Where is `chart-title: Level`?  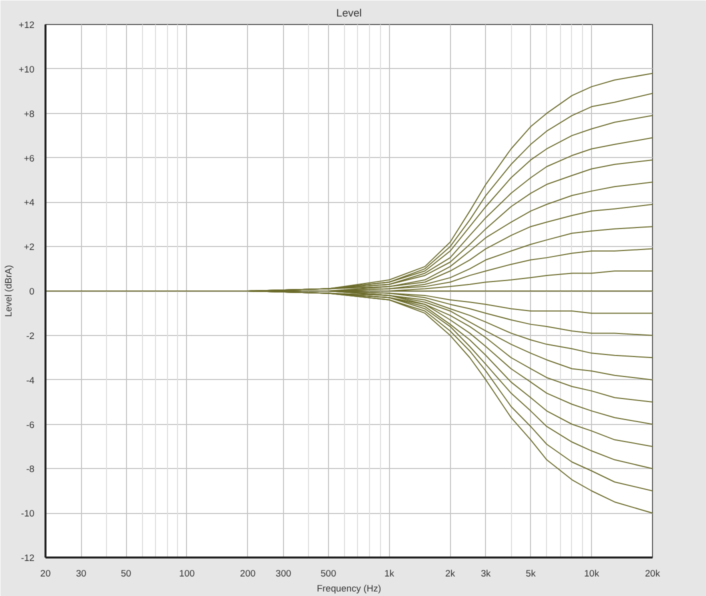
chart-title: Level is located at coordinates (349, 14).